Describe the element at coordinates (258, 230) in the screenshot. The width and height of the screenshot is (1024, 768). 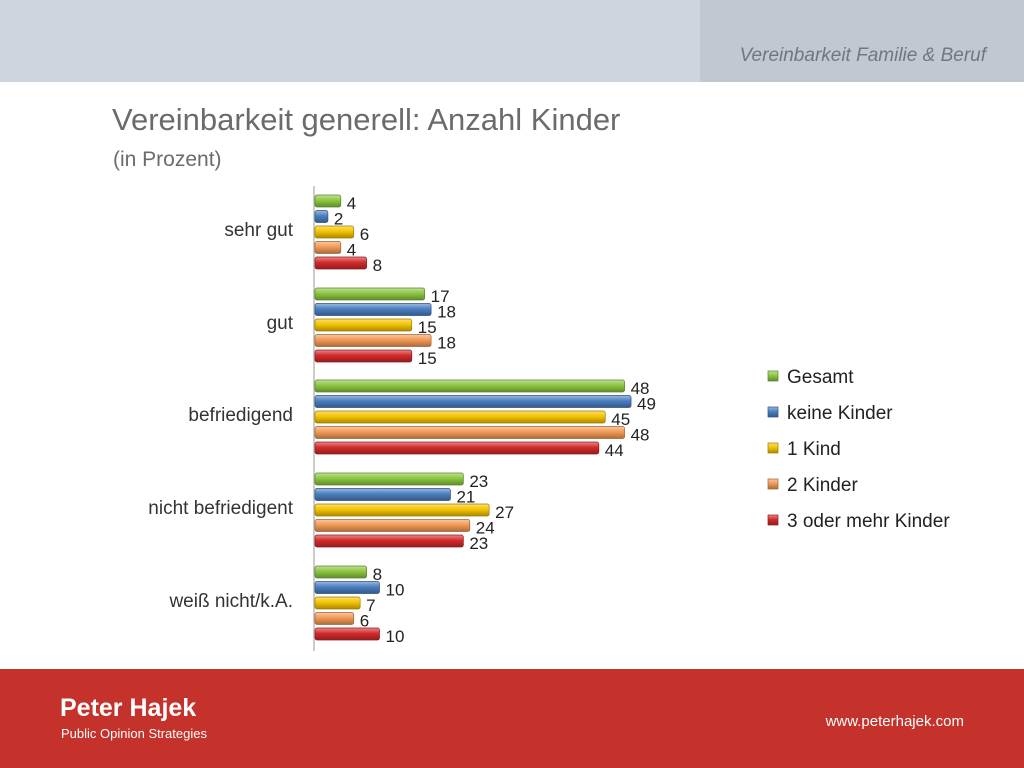
I see `category-label: sehr gut` at that location.